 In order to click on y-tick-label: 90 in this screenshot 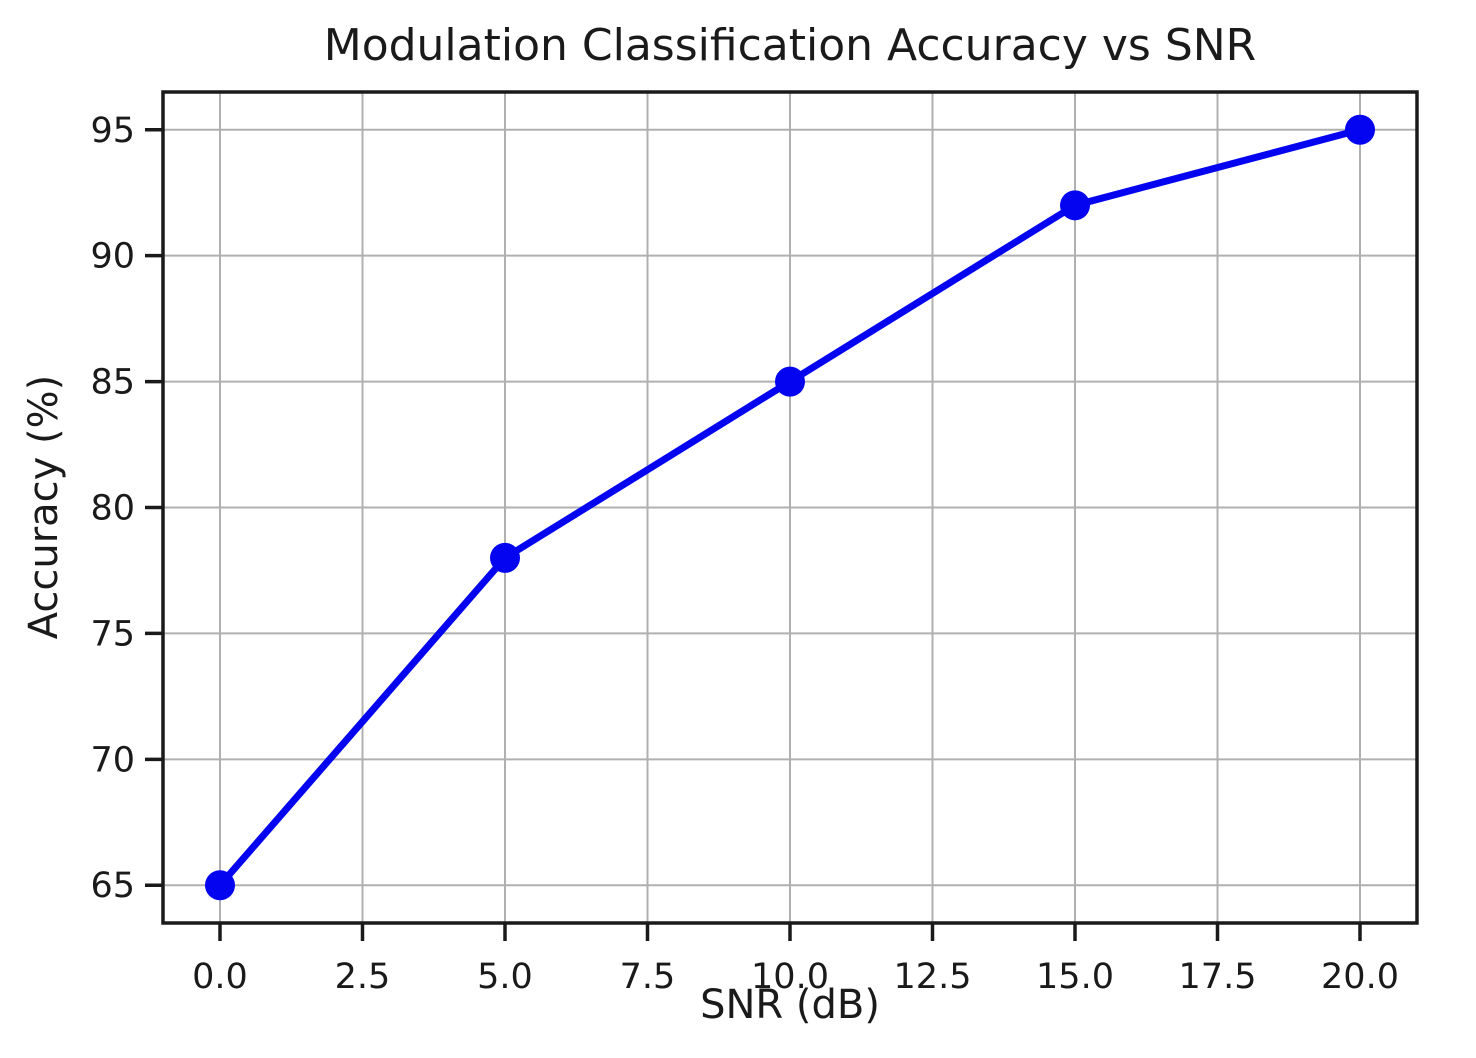, I will do `click(112, 257)`.